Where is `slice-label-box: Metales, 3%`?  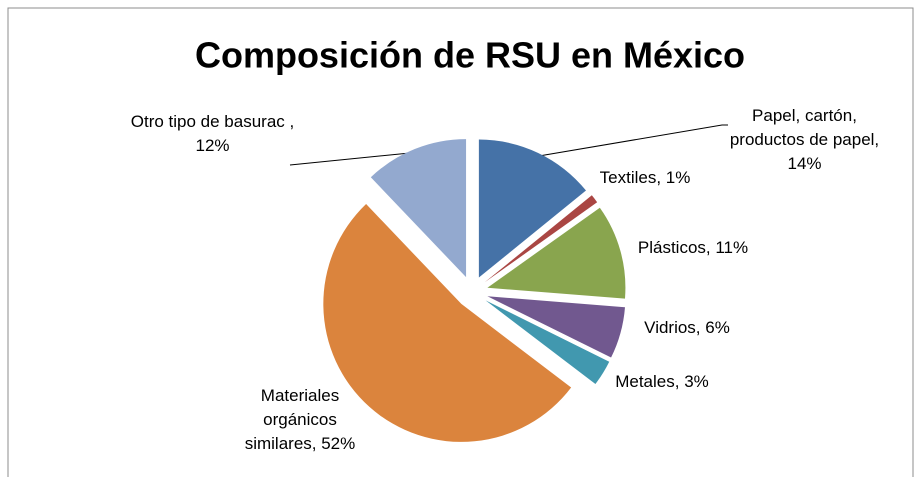 slice-label-box: Metales, 3% is located at coordinates (662, 381).